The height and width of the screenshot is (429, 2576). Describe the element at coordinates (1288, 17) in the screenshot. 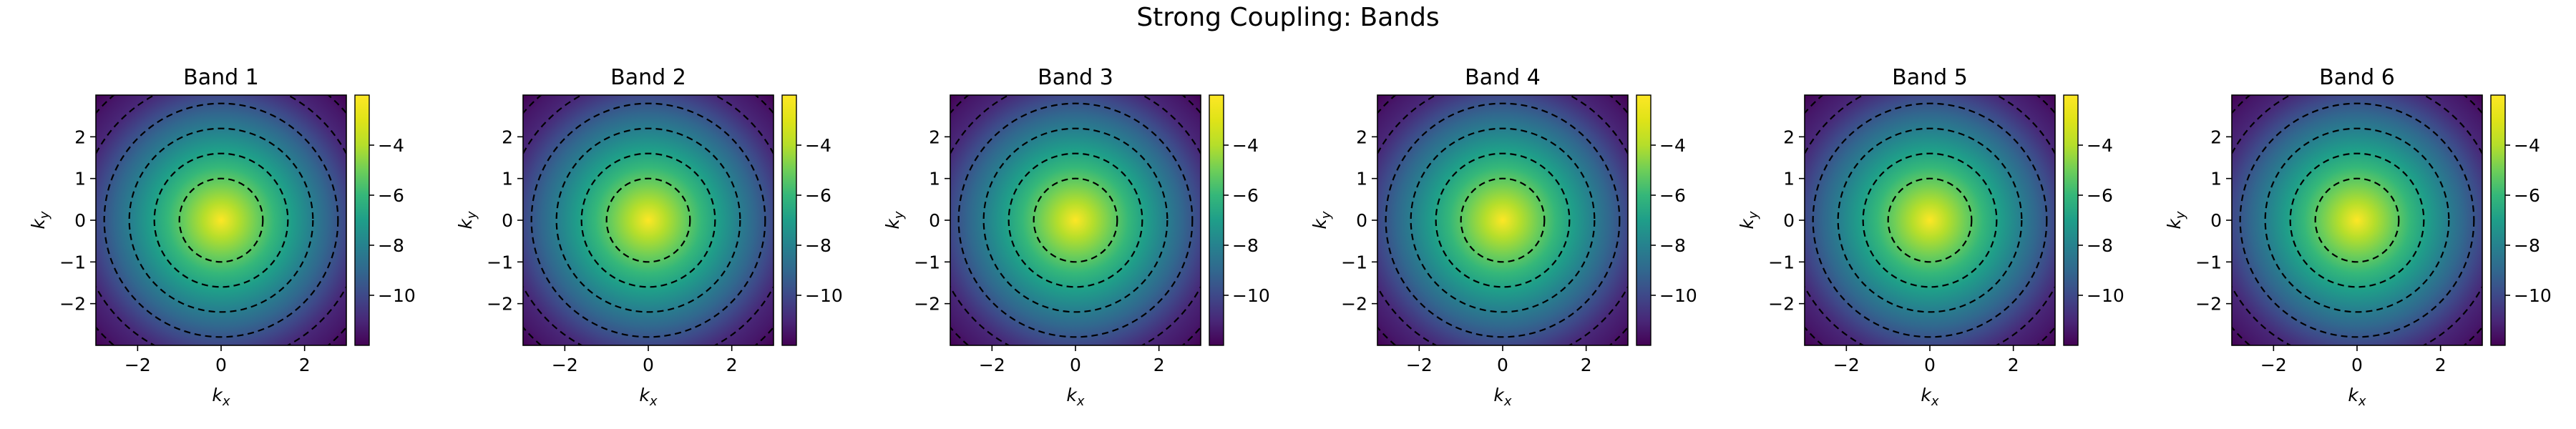

I see `figure-title: Strong Coupling: Bands` at that location.